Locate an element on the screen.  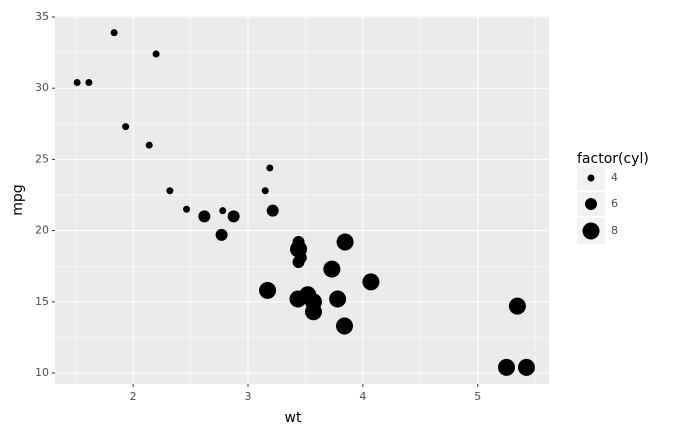
y-tick-label: 20 is located at coordinates (42, 230).